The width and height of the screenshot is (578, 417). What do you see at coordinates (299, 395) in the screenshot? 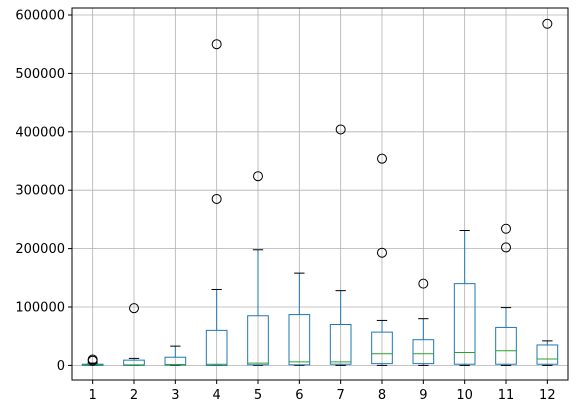
I see `x-tick-label: 6` at bounding box center [299, 395].